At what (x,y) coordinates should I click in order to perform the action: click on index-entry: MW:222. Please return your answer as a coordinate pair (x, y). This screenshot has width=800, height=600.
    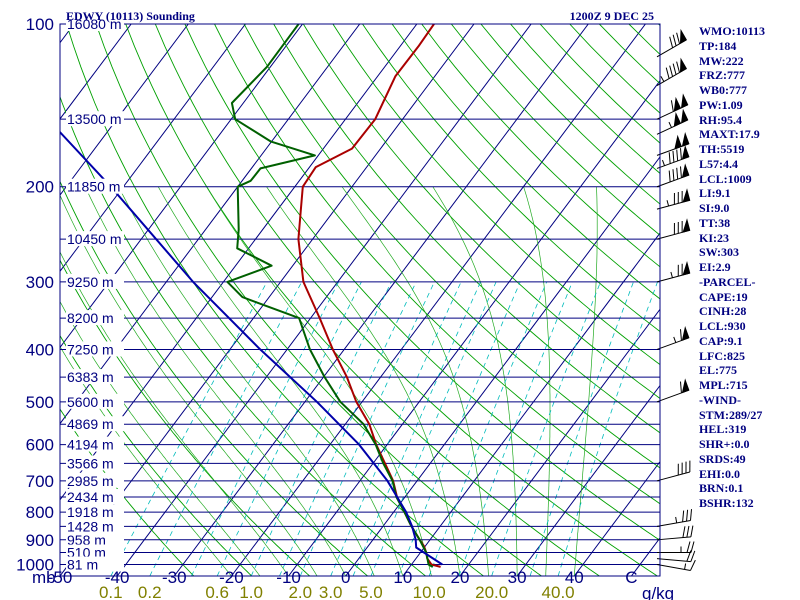
    Looking at the image, I should click on (721, 60).